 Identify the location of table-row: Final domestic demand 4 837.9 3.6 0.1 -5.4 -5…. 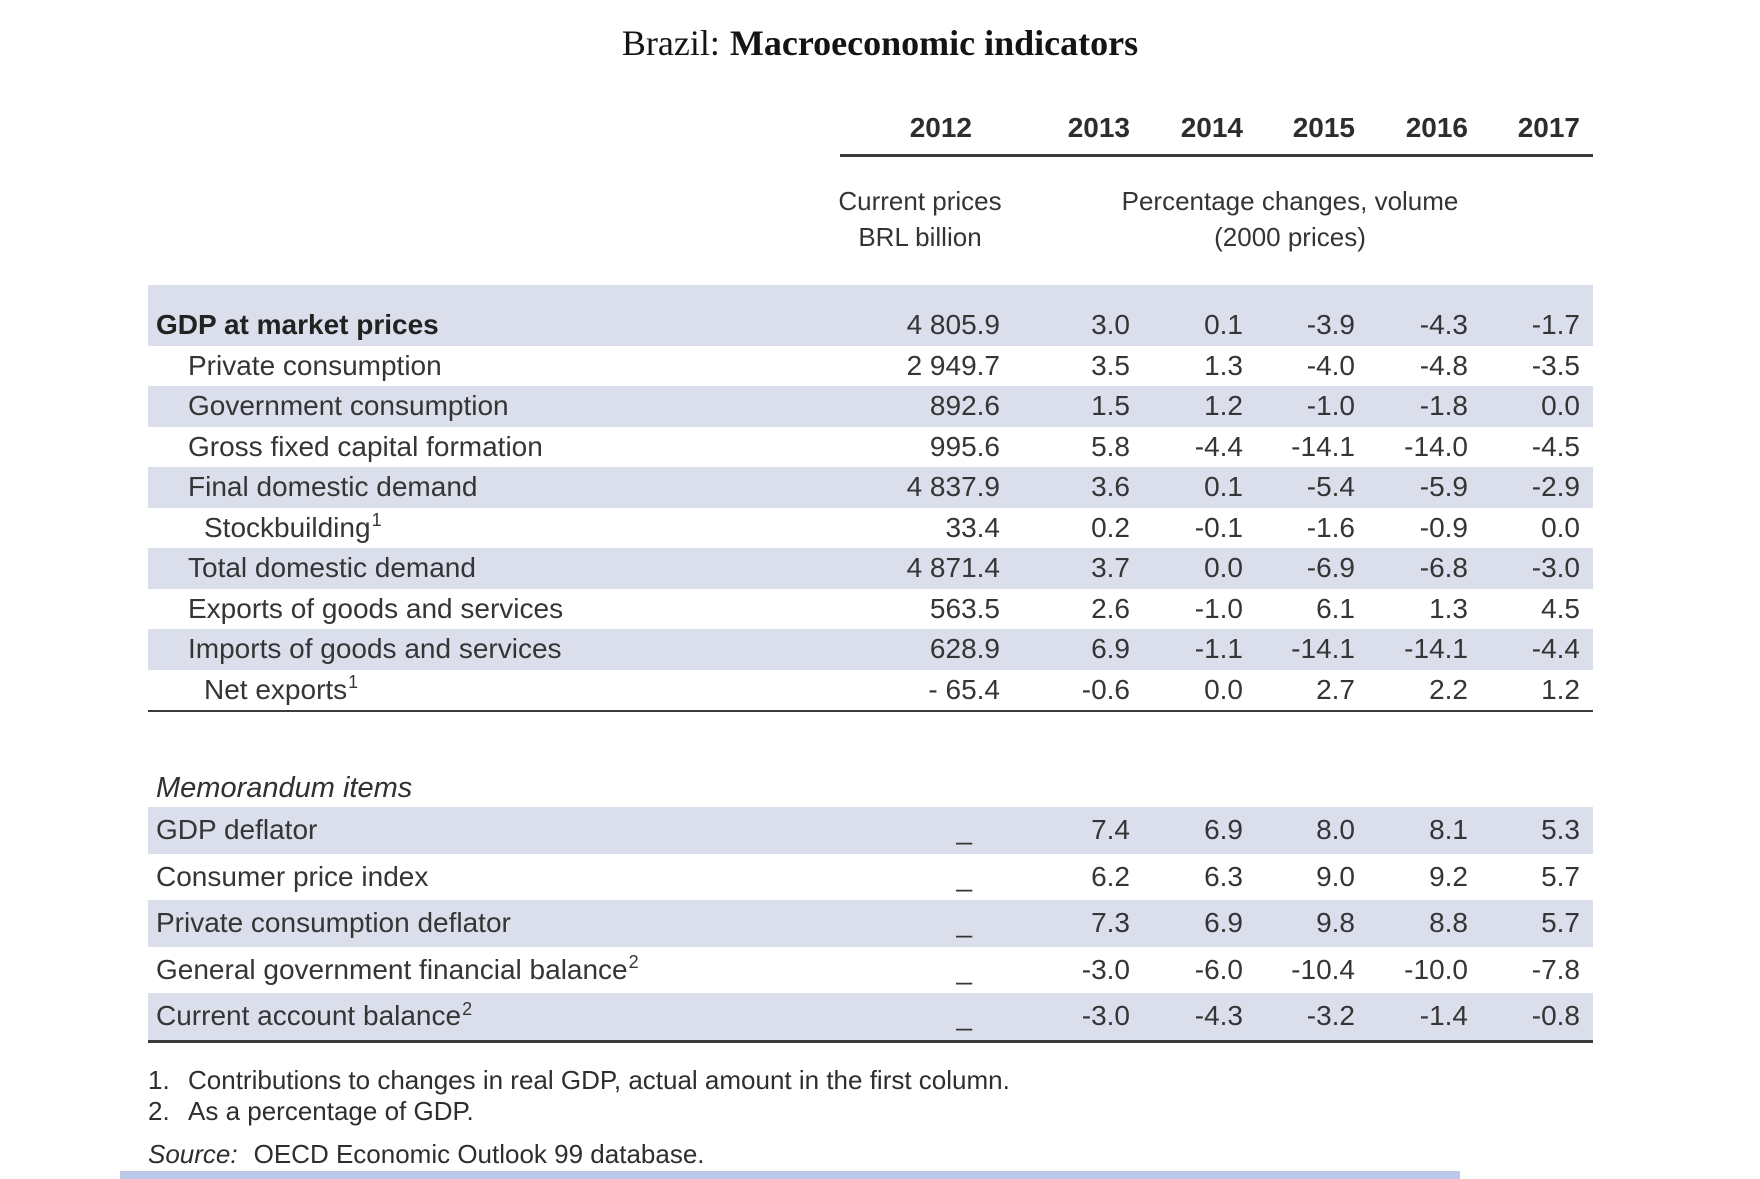
(870, 487).